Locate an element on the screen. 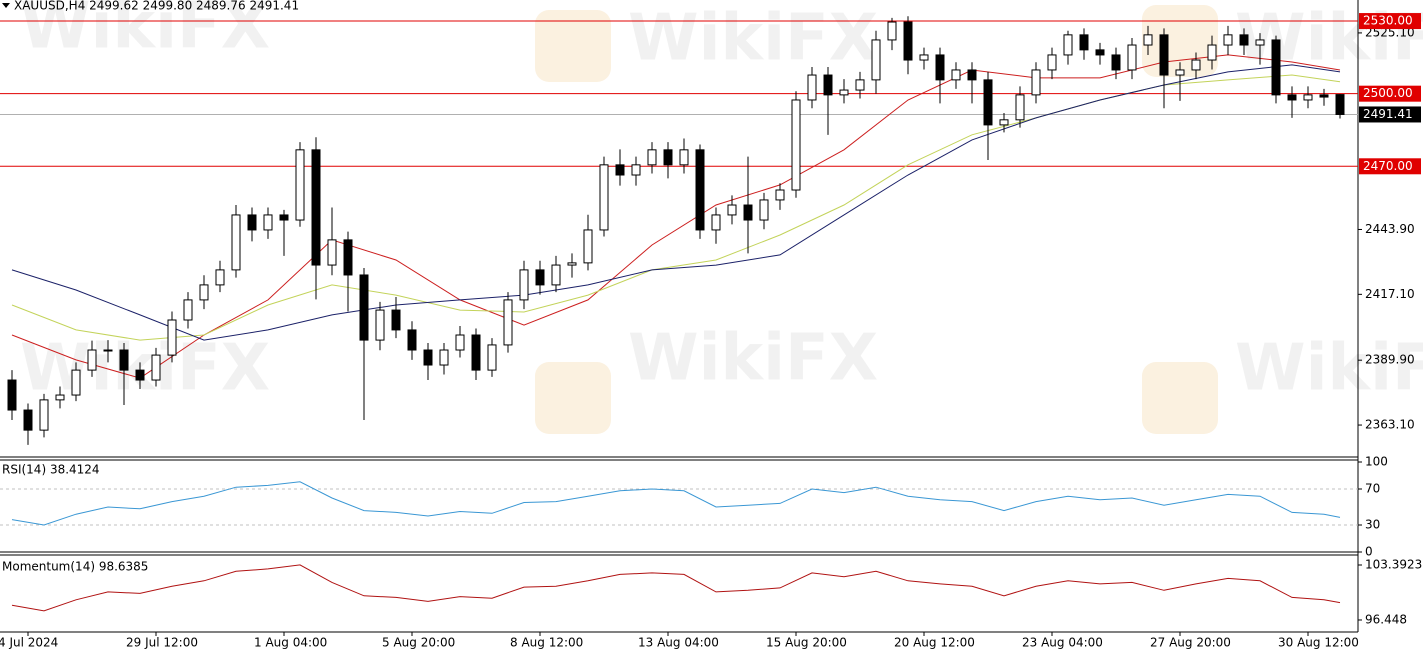 The image size is (1423, 651). x-tick-label: 1 Aug 04:00 is located at coordinates (290, 643).